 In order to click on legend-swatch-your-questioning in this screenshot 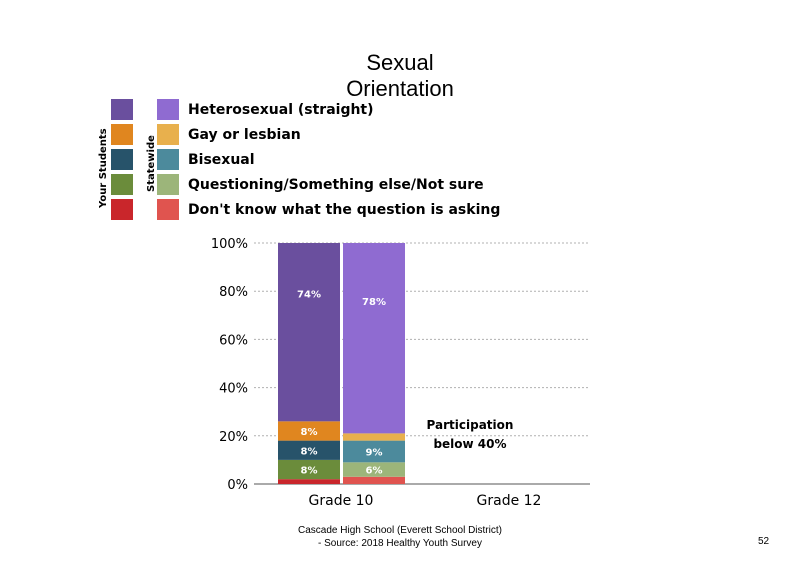, I will do `click(122, 184)`.